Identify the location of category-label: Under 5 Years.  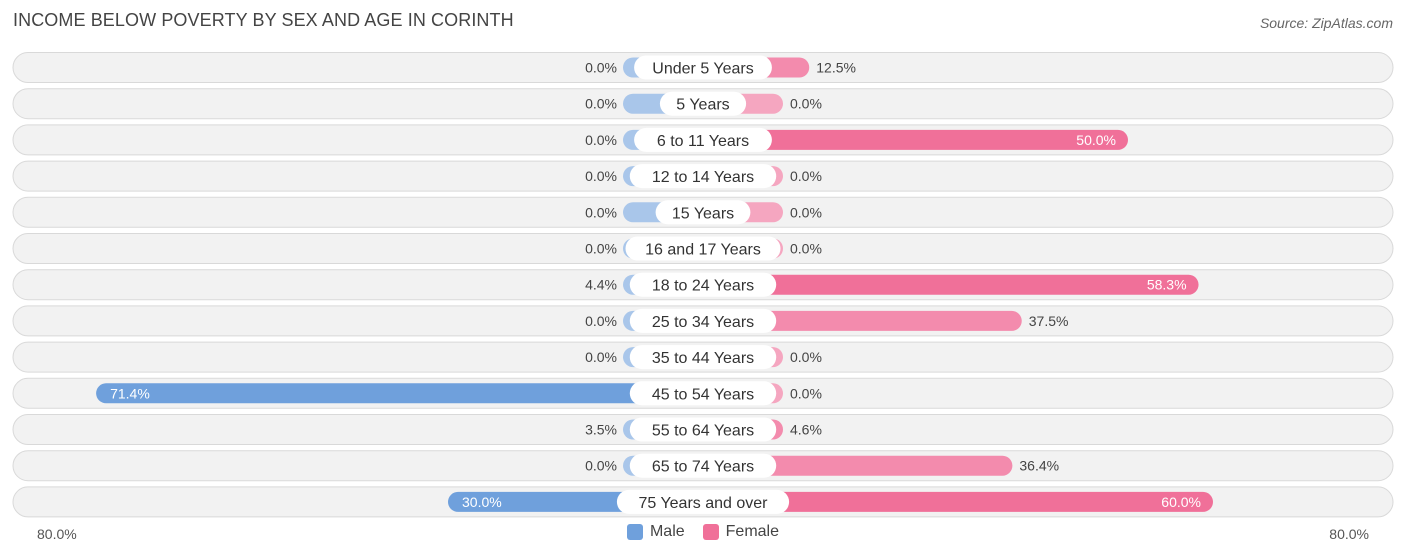
(702, 69).